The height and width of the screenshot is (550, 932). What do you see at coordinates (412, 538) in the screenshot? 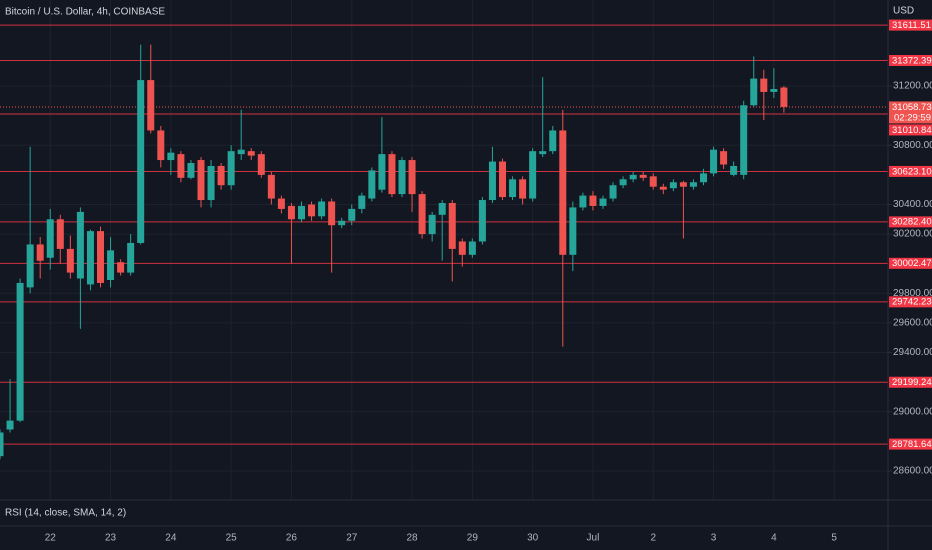
I see `x-tick-label: 28` at bounding box center [412, 538].